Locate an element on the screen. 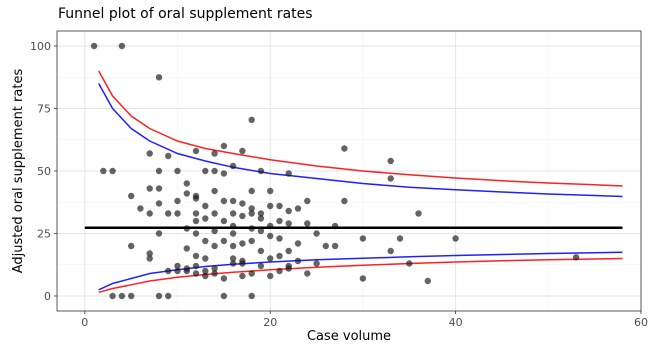 The height and width of the screenshot is (344, 655). x-tick-label: 40 is located at coordinates (456, 322).